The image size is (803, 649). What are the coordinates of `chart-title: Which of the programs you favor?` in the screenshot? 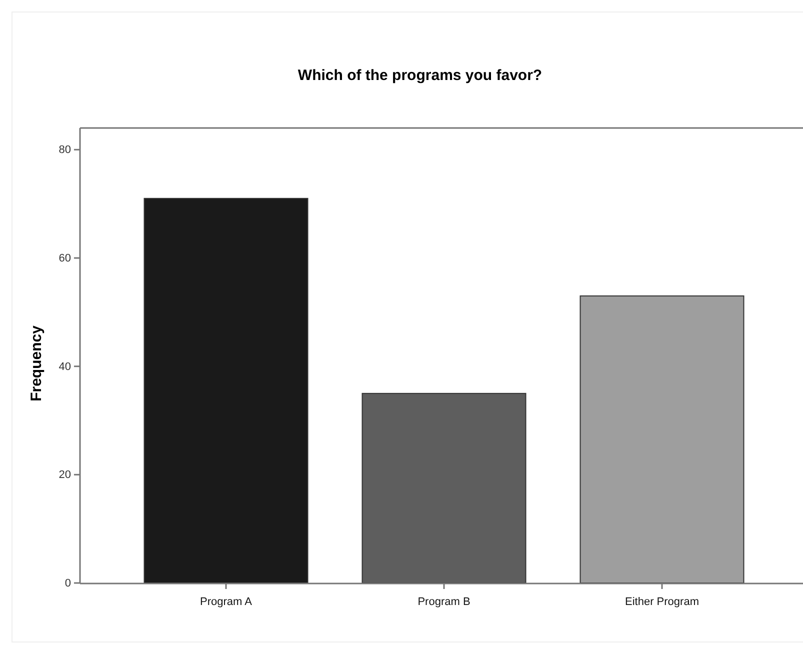 It's located at (420, 75).